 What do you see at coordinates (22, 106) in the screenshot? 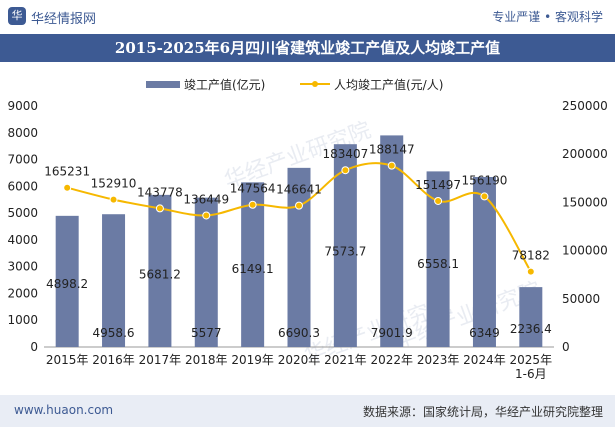
I see `y-left-tick-label: 9000` at bounding box center [22, 106].